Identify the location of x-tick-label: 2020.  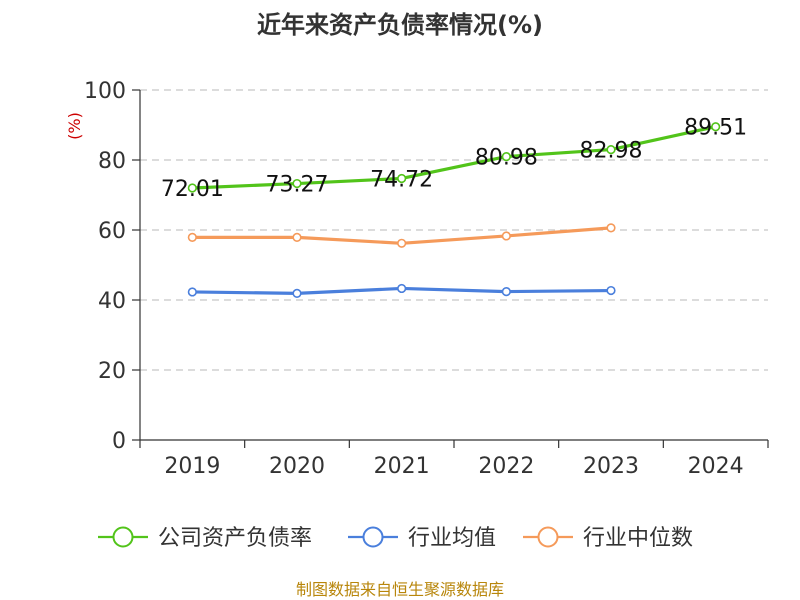
(297, 466).